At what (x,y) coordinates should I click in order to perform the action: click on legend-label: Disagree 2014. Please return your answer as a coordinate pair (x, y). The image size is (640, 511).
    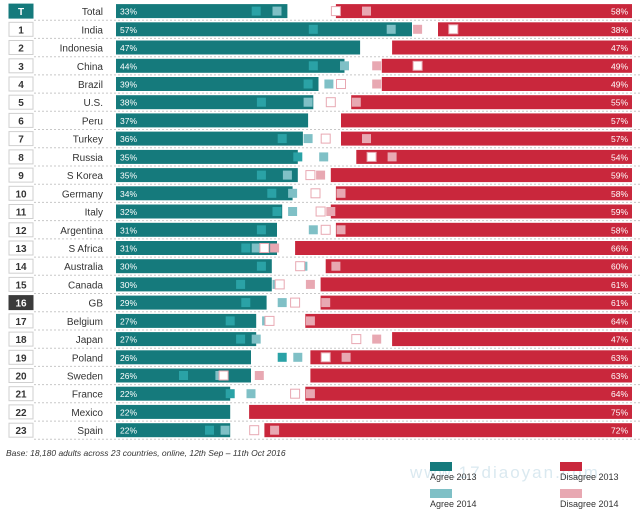
    Looking at the image, I should click on (589, 504).